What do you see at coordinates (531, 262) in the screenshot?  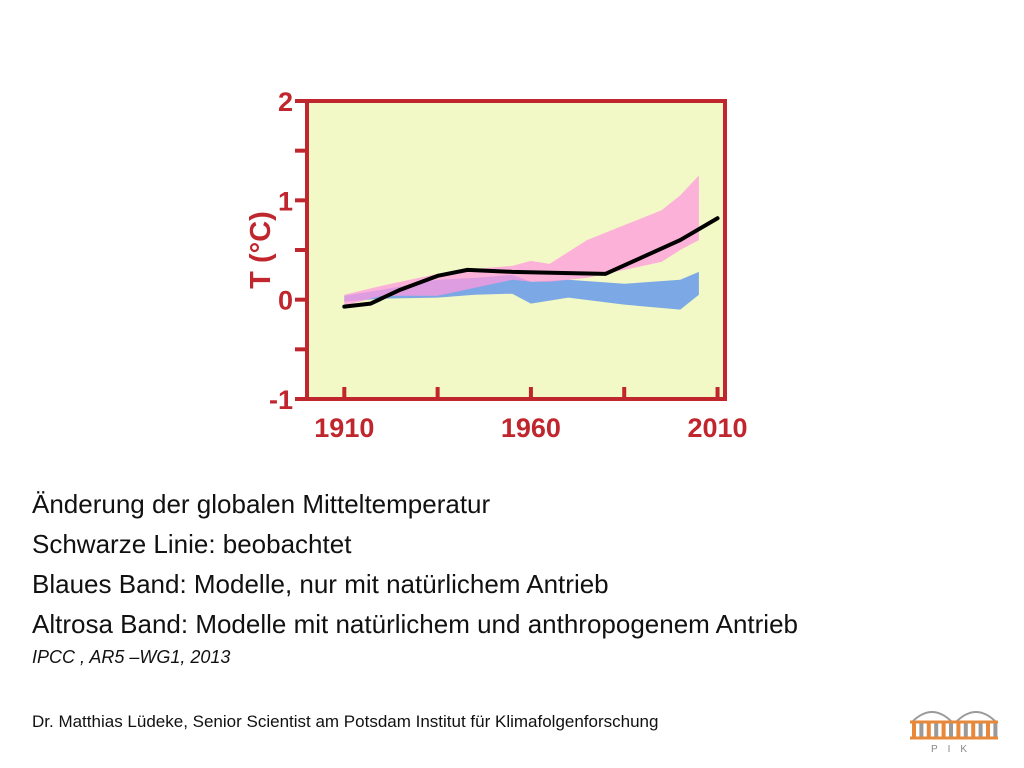 I see `observed-temperature-line` at bounding box center [531, 262].